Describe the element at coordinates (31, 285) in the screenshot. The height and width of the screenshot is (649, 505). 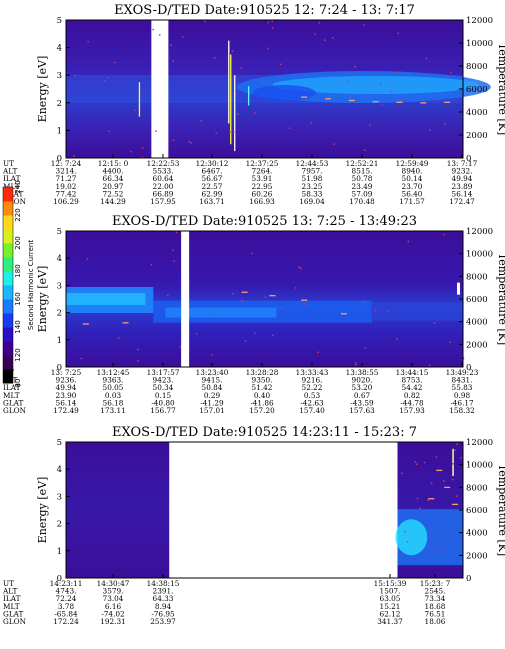
I see `colorbar-label: Second Harmonic Current` at that location.